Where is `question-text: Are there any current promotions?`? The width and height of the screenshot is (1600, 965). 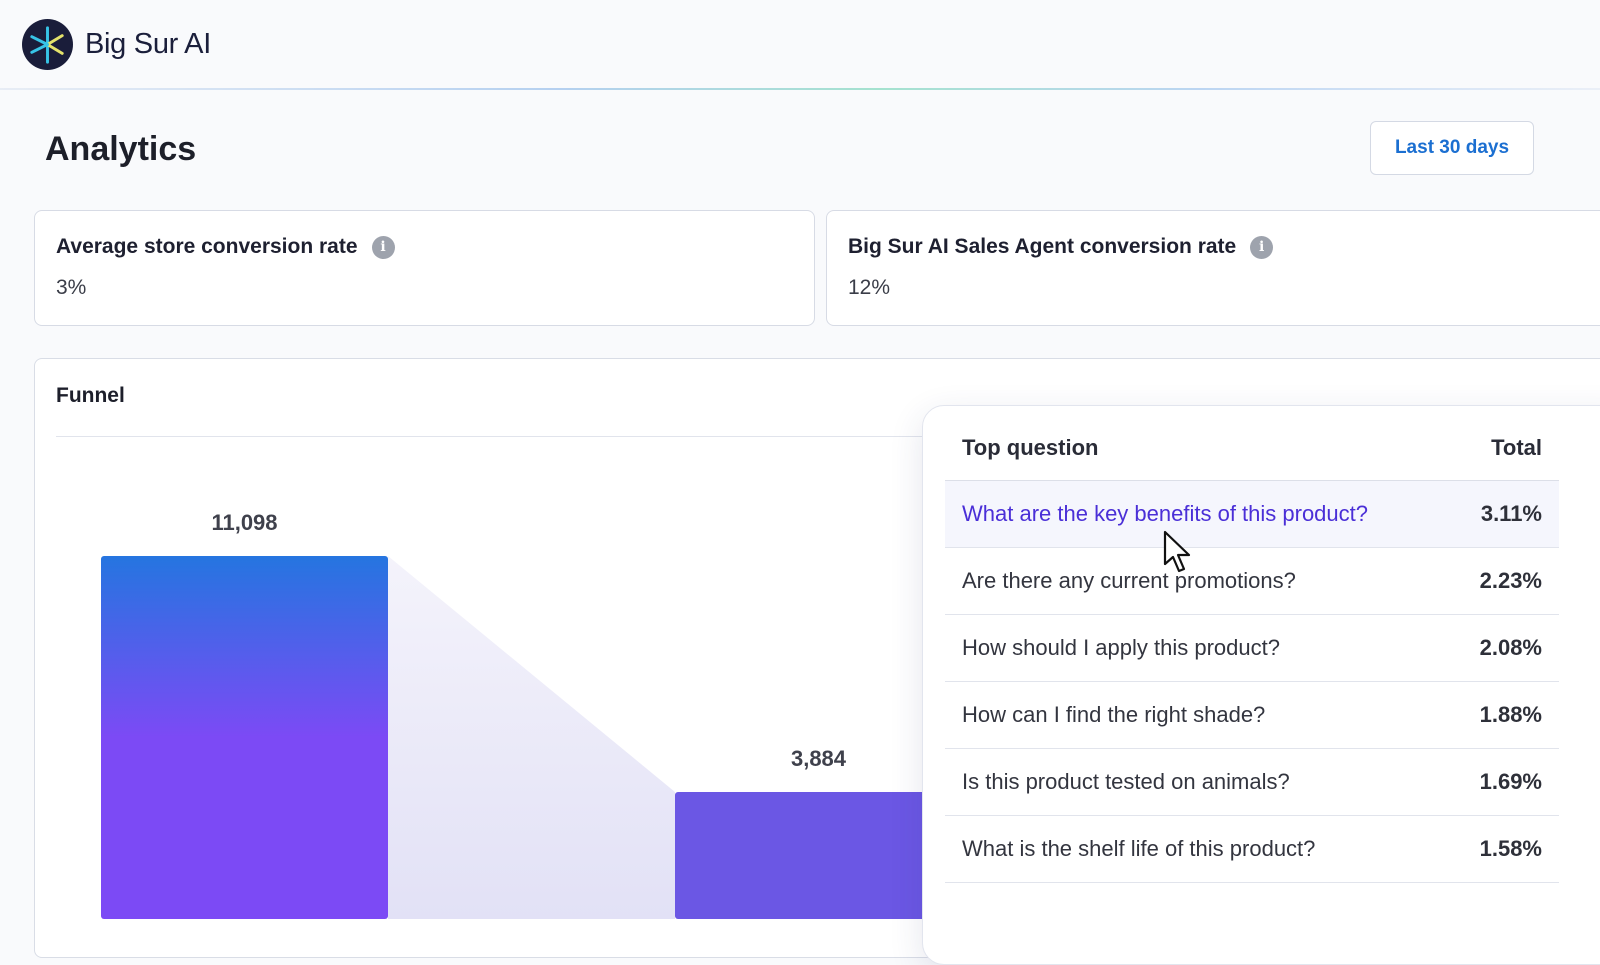
question-text: Are there any current promotions? is located at coordinates (1129, 580).